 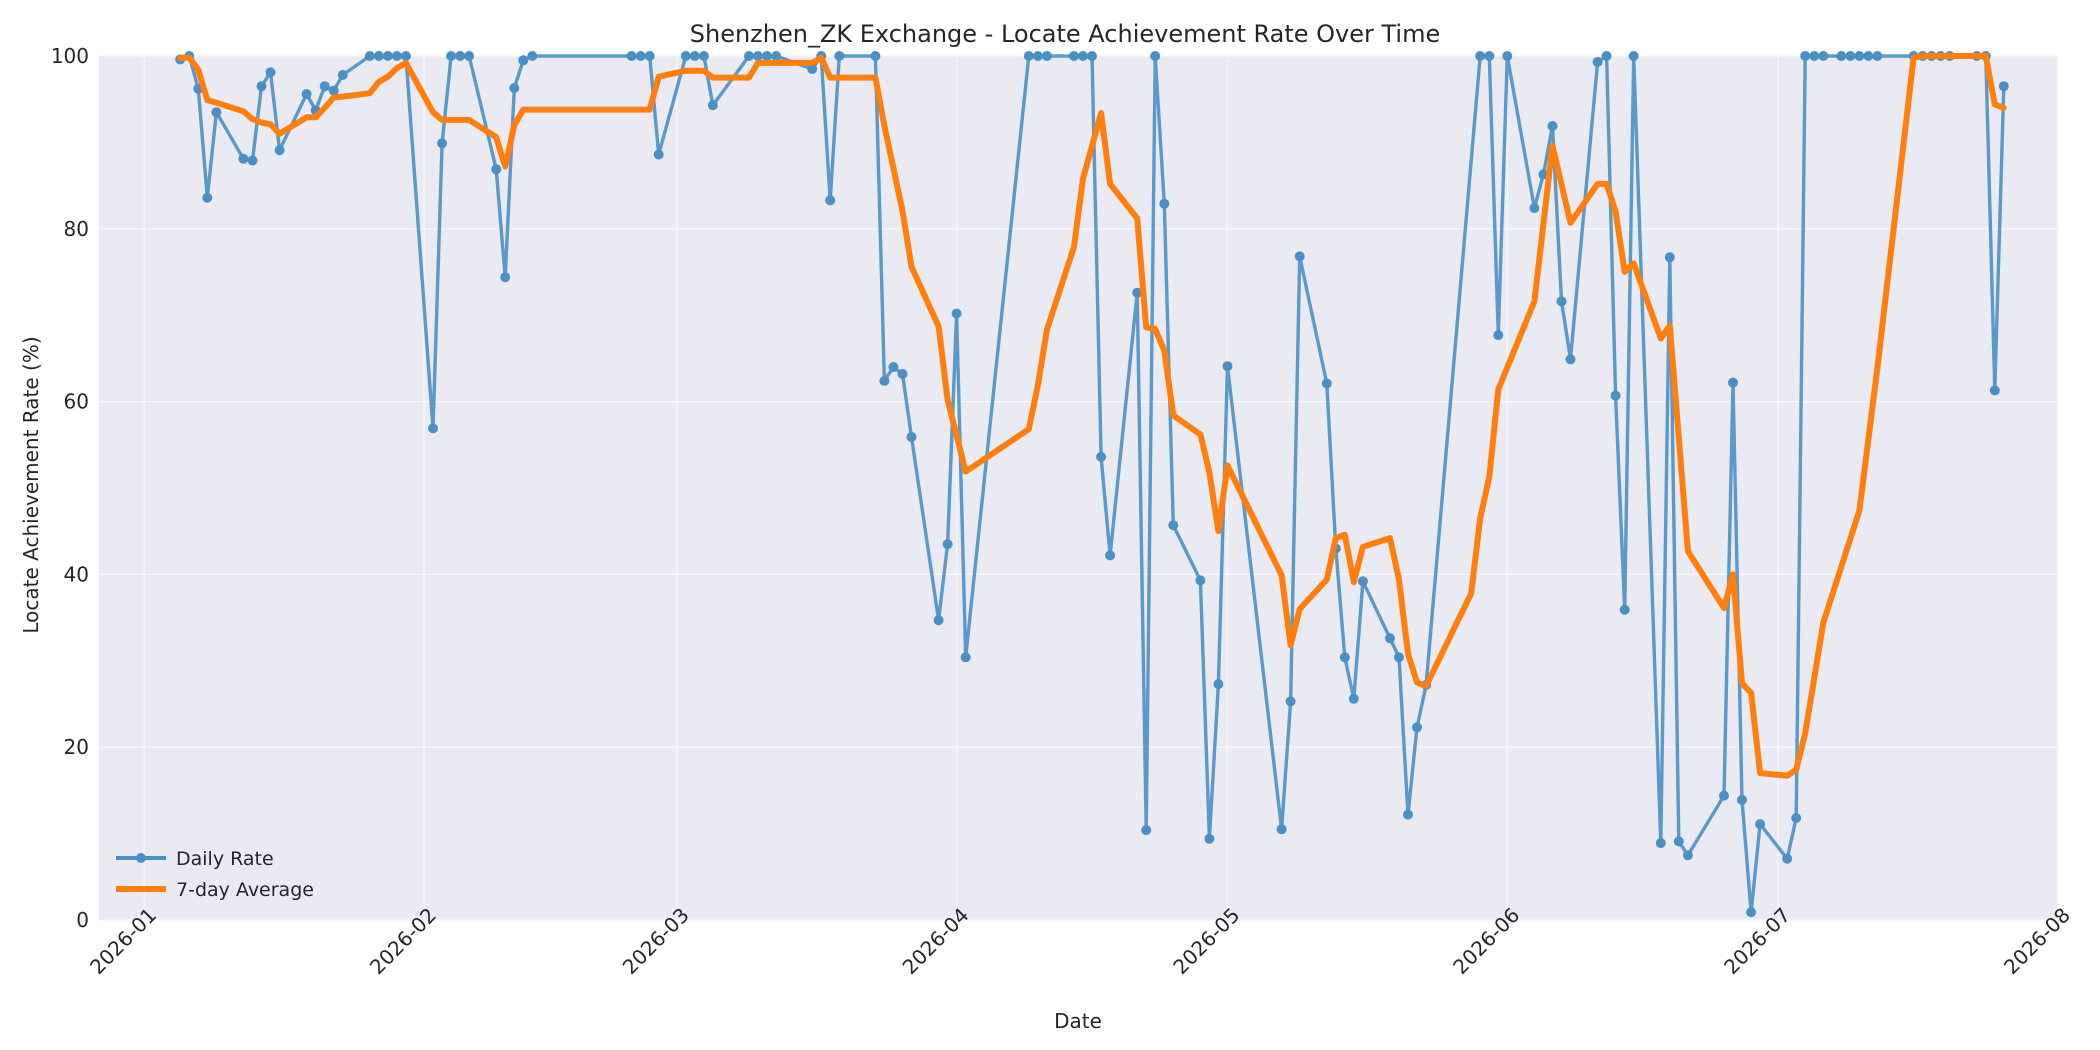 What do you see at coordinates (76, 229) in the screenshot?
I see `y-tick-label: 80` at bounding box center [76, 229].